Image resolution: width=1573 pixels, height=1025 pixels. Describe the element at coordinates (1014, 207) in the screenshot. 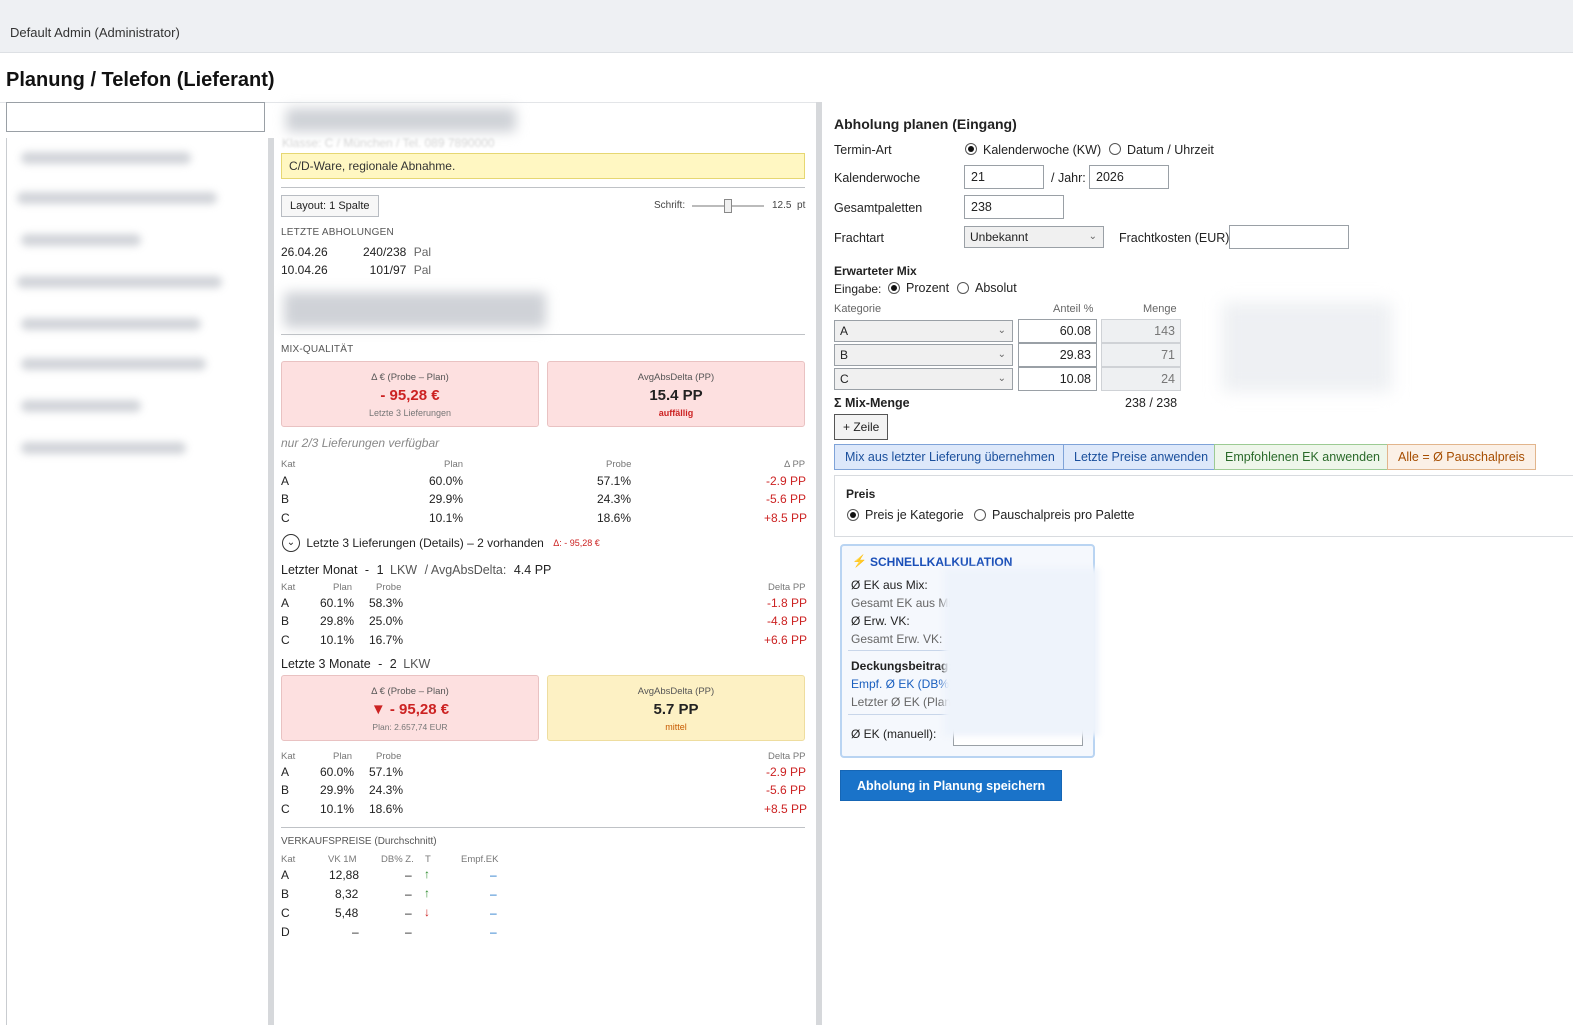

I see `pallets-input: 238` at that location.